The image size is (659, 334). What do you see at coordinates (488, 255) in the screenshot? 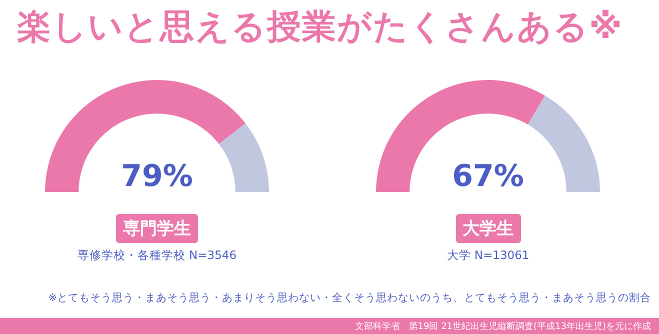
I see `text: 大学 N=13061` at bounding box center [488, 255].